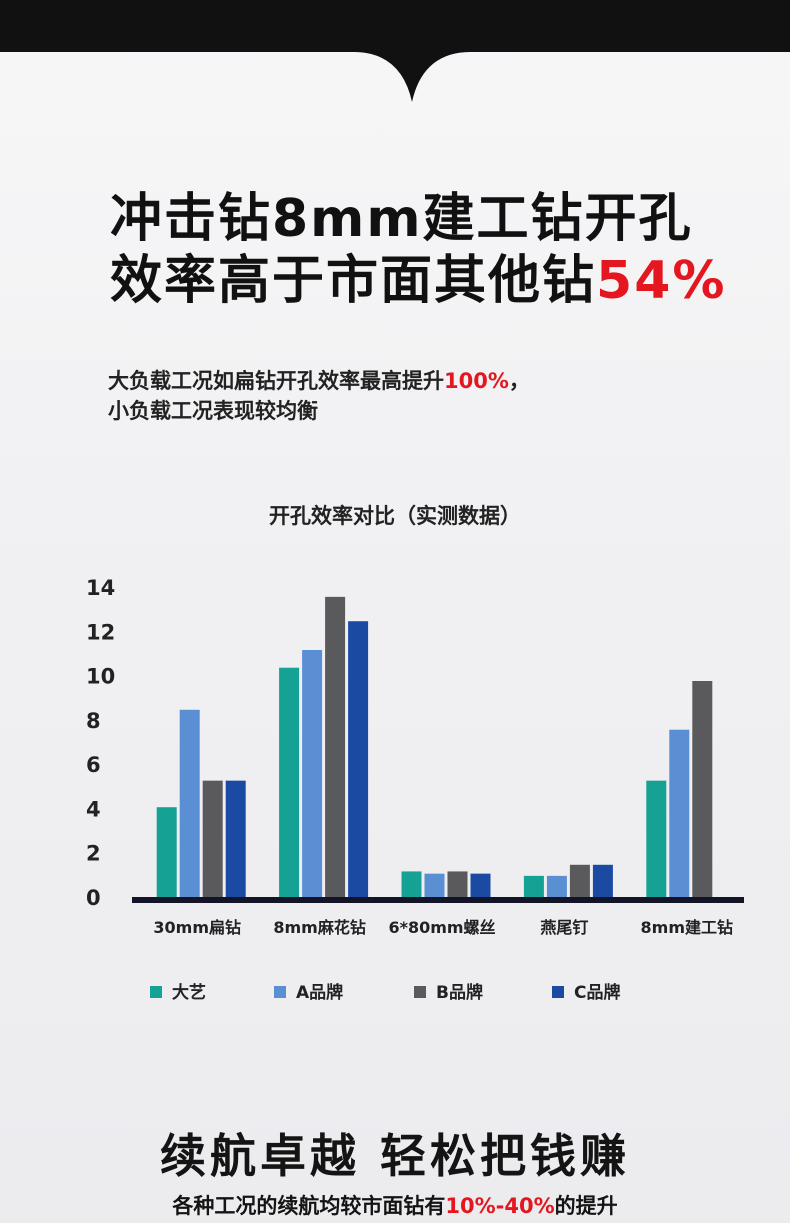 This screenshot has width=790, height=1223. Describe the element at coordinates (309, 1206) in the screenshot. I see `footer-subtitle-text: 各种工况的续航均较市面钻有` at that location.